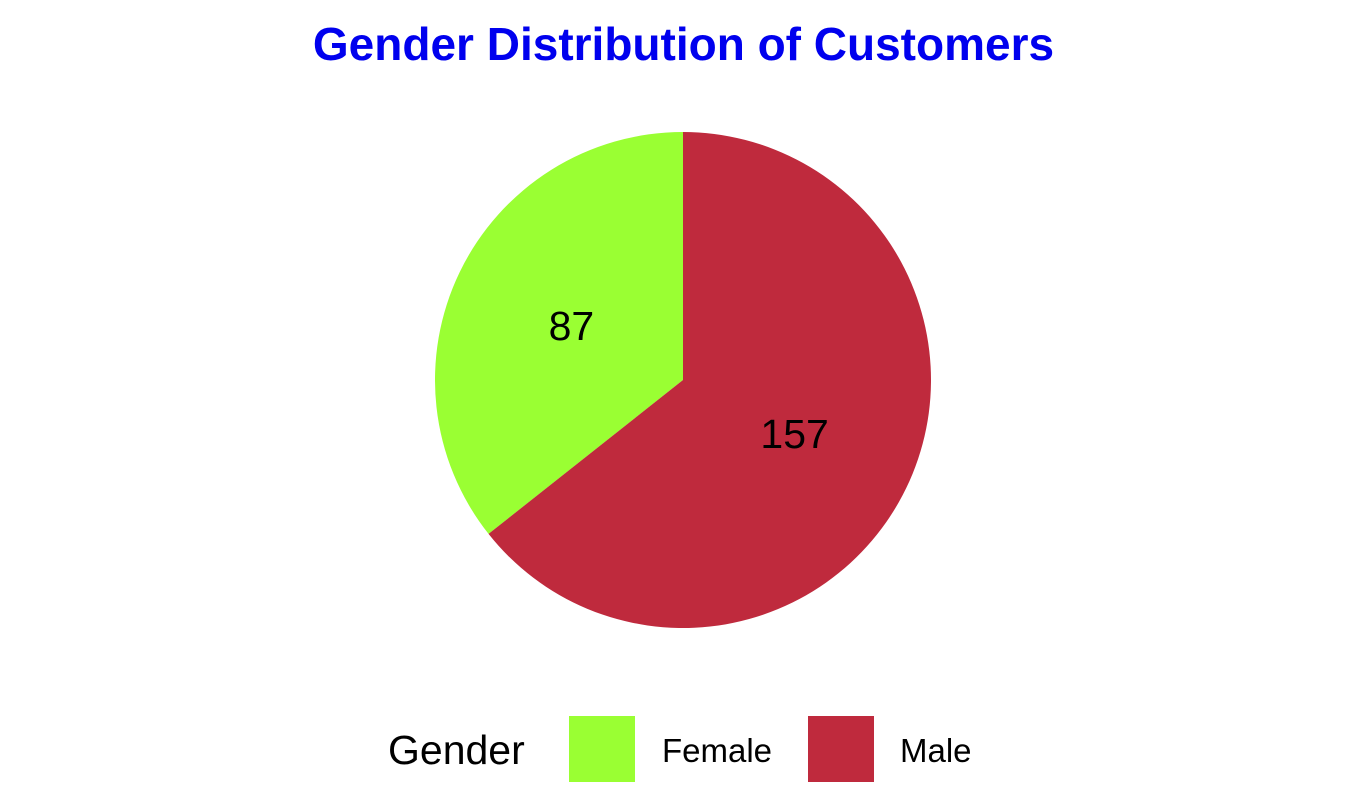  What do you see at coordinates (841, 749) in the screenshot?
I see `legend-swatch-male` at bounding box center [841, 749].